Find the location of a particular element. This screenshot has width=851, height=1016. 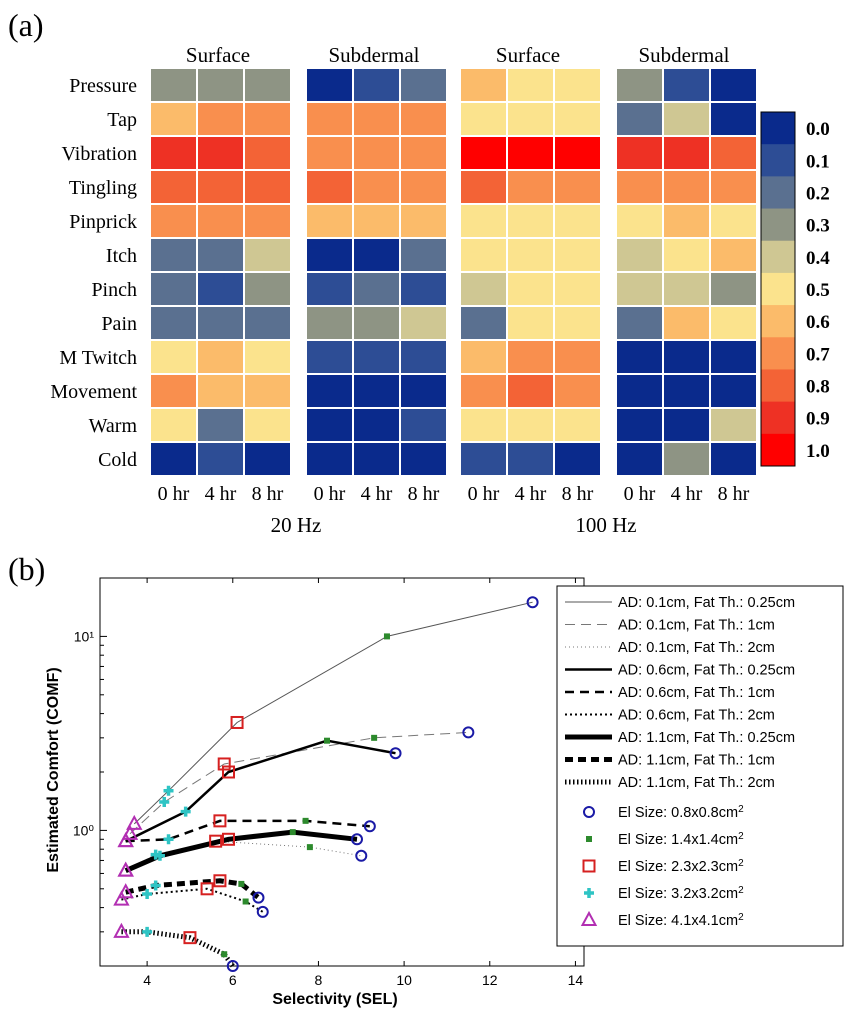

marker-star is located at coordinates (386, 636).